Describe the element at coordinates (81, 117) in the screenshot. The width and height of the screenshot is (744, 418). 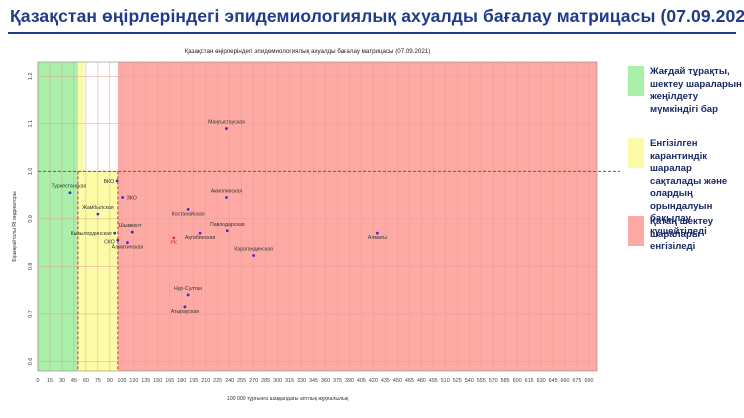
I see `zone-yellow-top` at that location.